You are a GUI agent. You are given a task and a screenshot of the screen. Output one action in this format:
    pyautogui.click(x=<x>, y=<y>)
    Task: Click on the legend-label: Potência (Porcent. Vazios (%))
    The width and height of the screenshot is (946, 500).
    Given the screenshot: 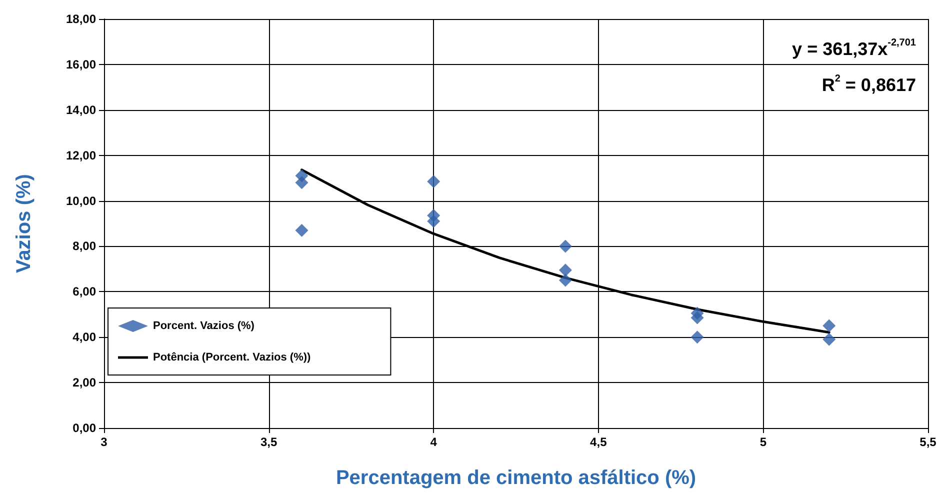 What is the action you would take?
    pyautogui.click(x=232, y=358)
    